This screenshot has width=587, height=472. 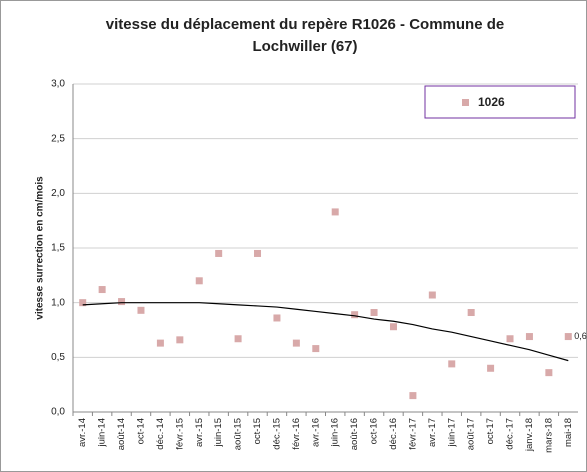 What do you see at coordinates (218, 433) in the screenshot?
I see `x-tick-label: juin-15` at bounding box center [218, 433].